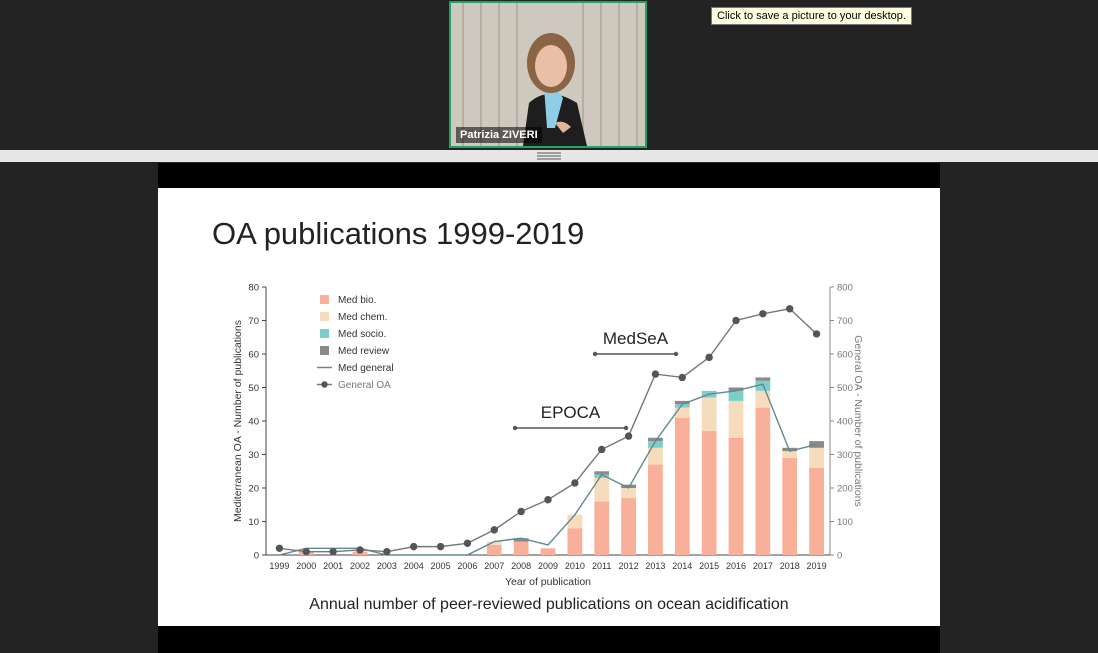 Image resolution: width=1098 pixels, height=653 pixels. Describe the element at coordinates (845, 489) in the screenshot. I see `right-tick-label: 200` at that location.